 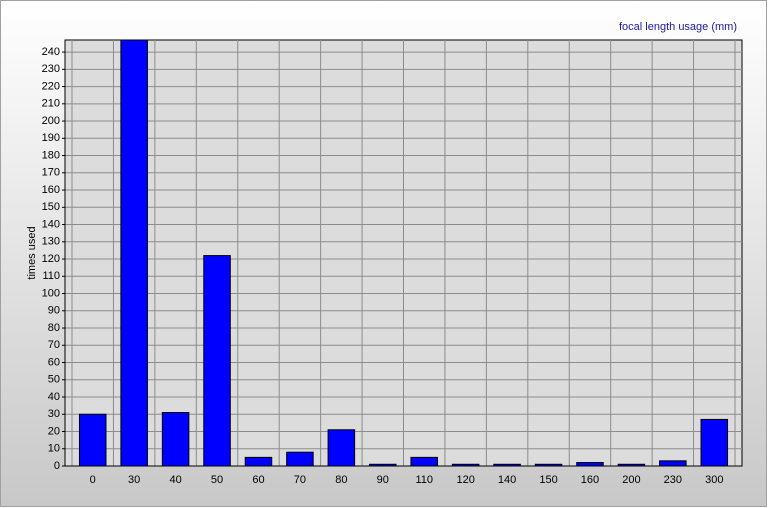 What do you see at coordinates (57, 466) in the screenshot?
I see `y-tick-label: 0` at bounding box center [57, 466].